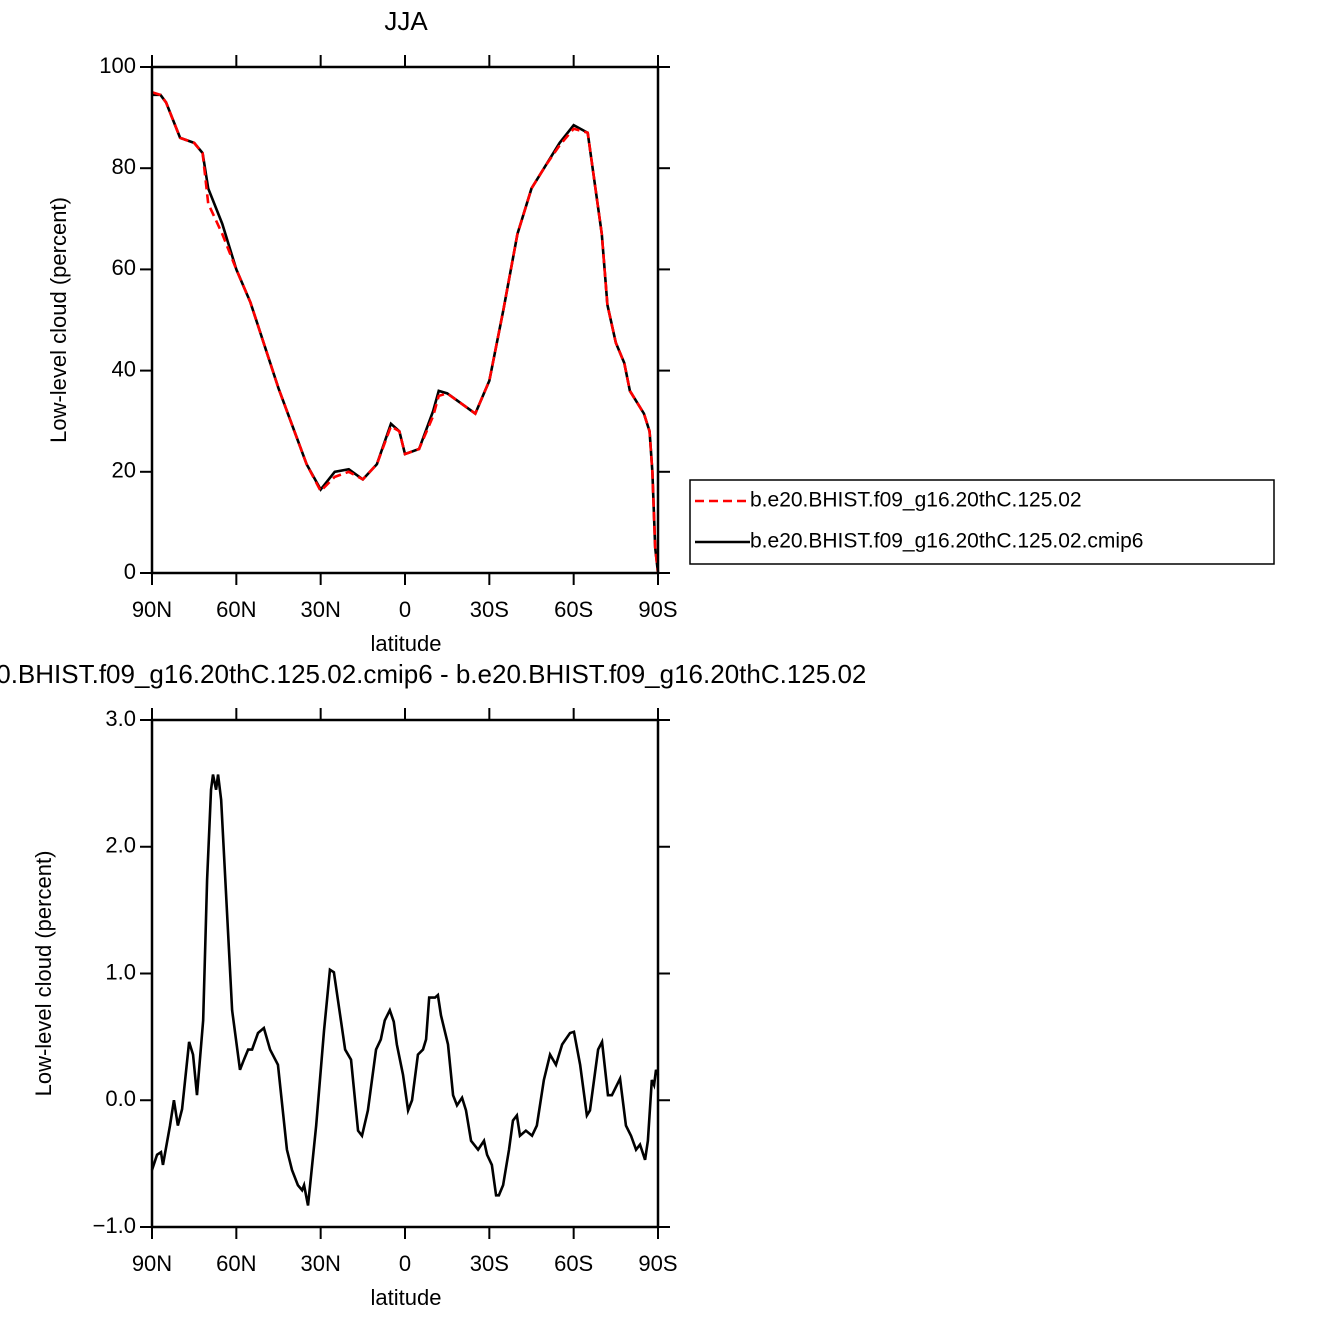 Image resolution: width=1319 pixels, height=1319 pixels. Describe the element at coordinates (120, 1098) in the screenshot. I see `y-tick-label: 0.0` at that location.